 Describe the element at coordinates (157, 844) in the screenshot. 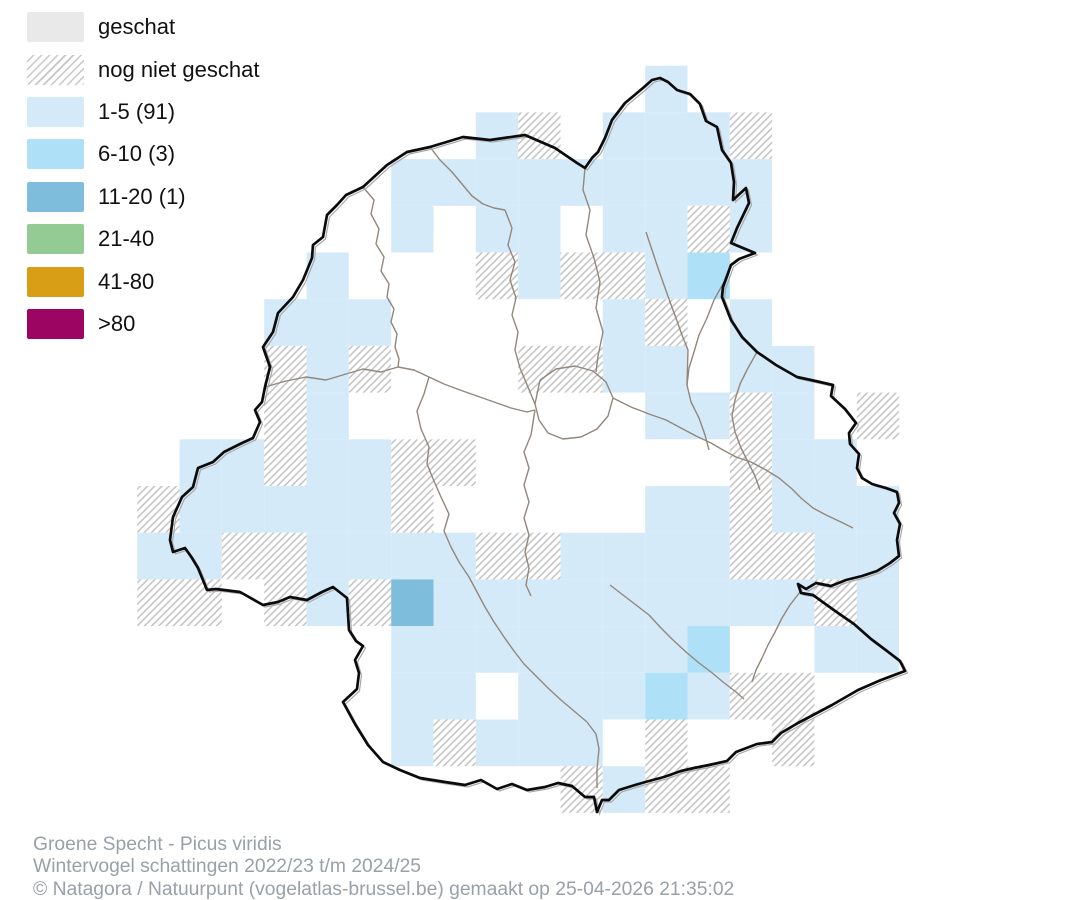

I see `caption-species: Groene Specht - Picus viridis` at that location.